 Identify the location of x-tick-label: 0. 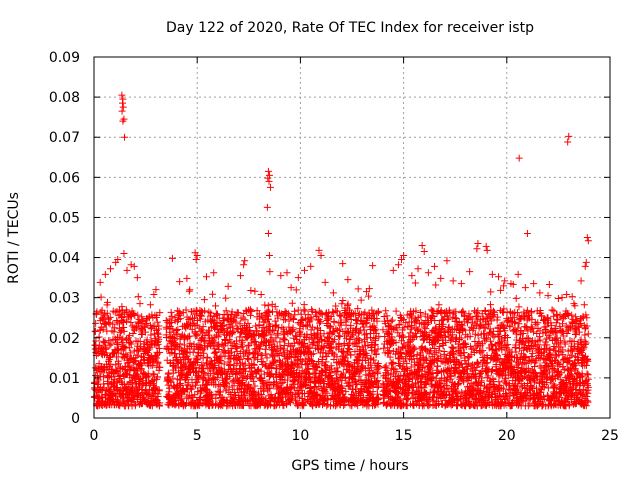
(94, 436).